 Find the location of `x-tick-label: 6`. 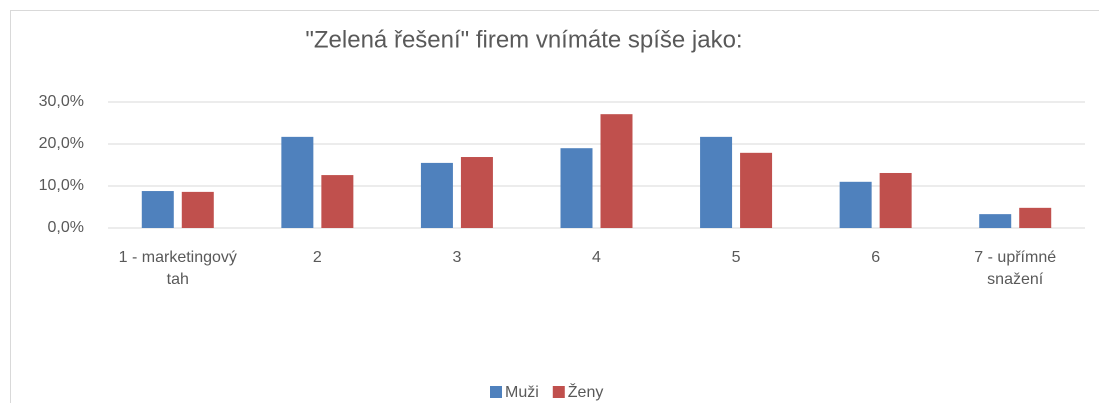

x-tick-label: 6 is located at coordinates (876, 257).